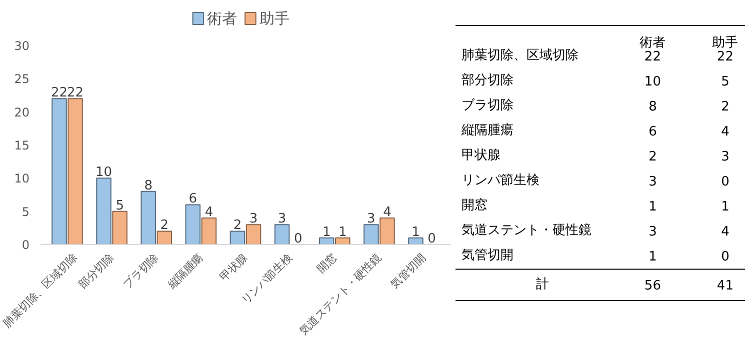 Image resolution: width=750 pixels, height=350 pixels. What do you see at coordinates (480, 155) in the screenshot?
I see `category-label: 甲状腺` at bounding box center [480, 155].